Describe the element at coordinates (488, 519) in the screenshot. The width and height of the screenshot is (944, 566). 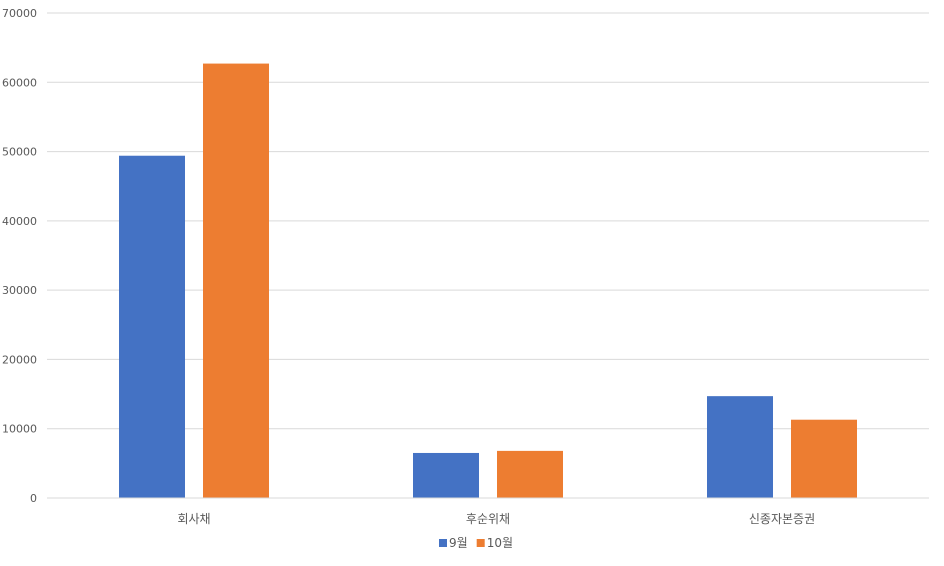
I see `x-category-label: 후순위채` at that location.